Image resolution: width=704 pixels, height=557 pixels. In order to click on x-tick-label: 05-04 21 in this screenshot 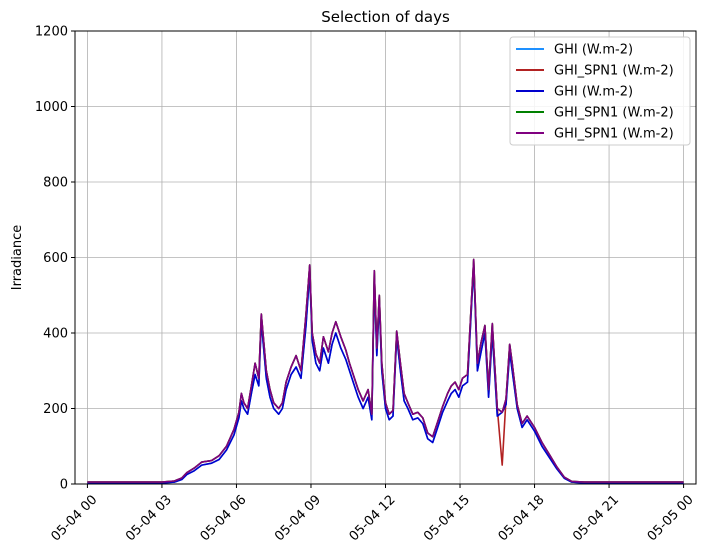, I will do `click(596, 518)`.